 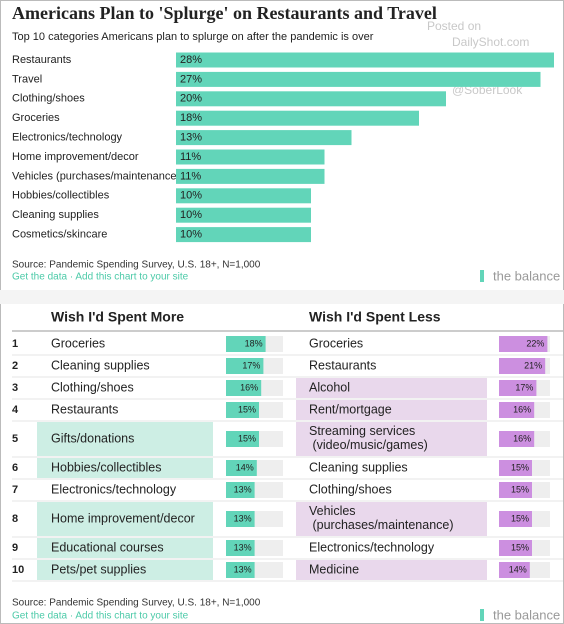 What do you see at coordinates (15, 468) in the screenshot?
I see `rank: 6` at bounding box center [15, 468].